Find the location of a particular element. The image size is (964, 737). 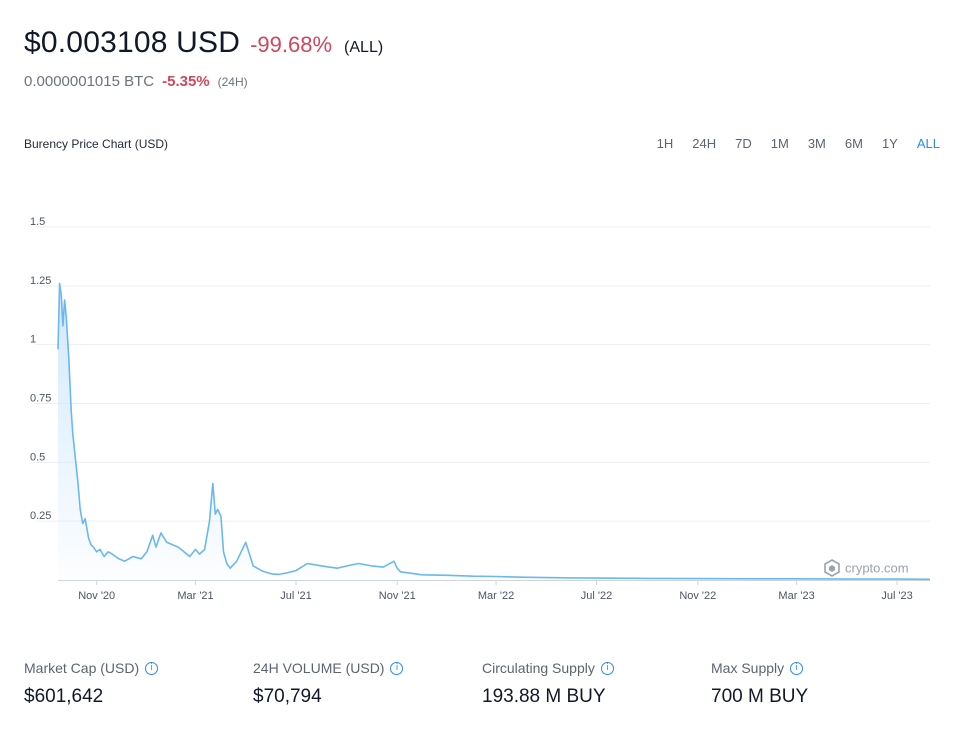

timeframe-all: ALL is located at coordinates (928, 143).